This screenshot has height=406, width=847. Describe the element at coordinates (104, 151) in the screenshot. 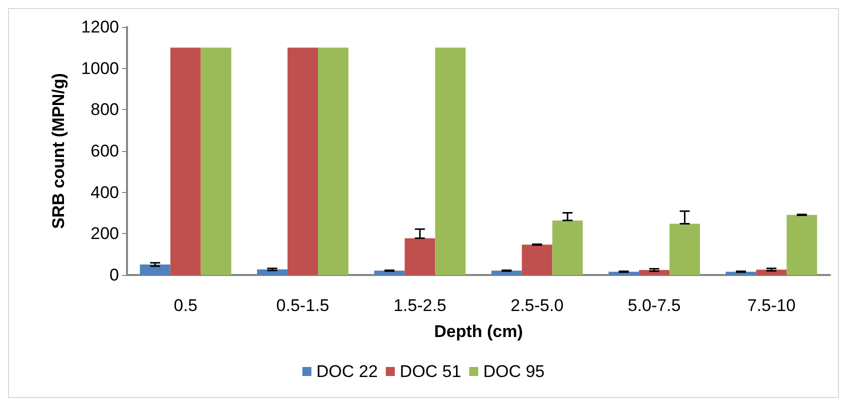

I see `y-tick-label: 600` at that location.